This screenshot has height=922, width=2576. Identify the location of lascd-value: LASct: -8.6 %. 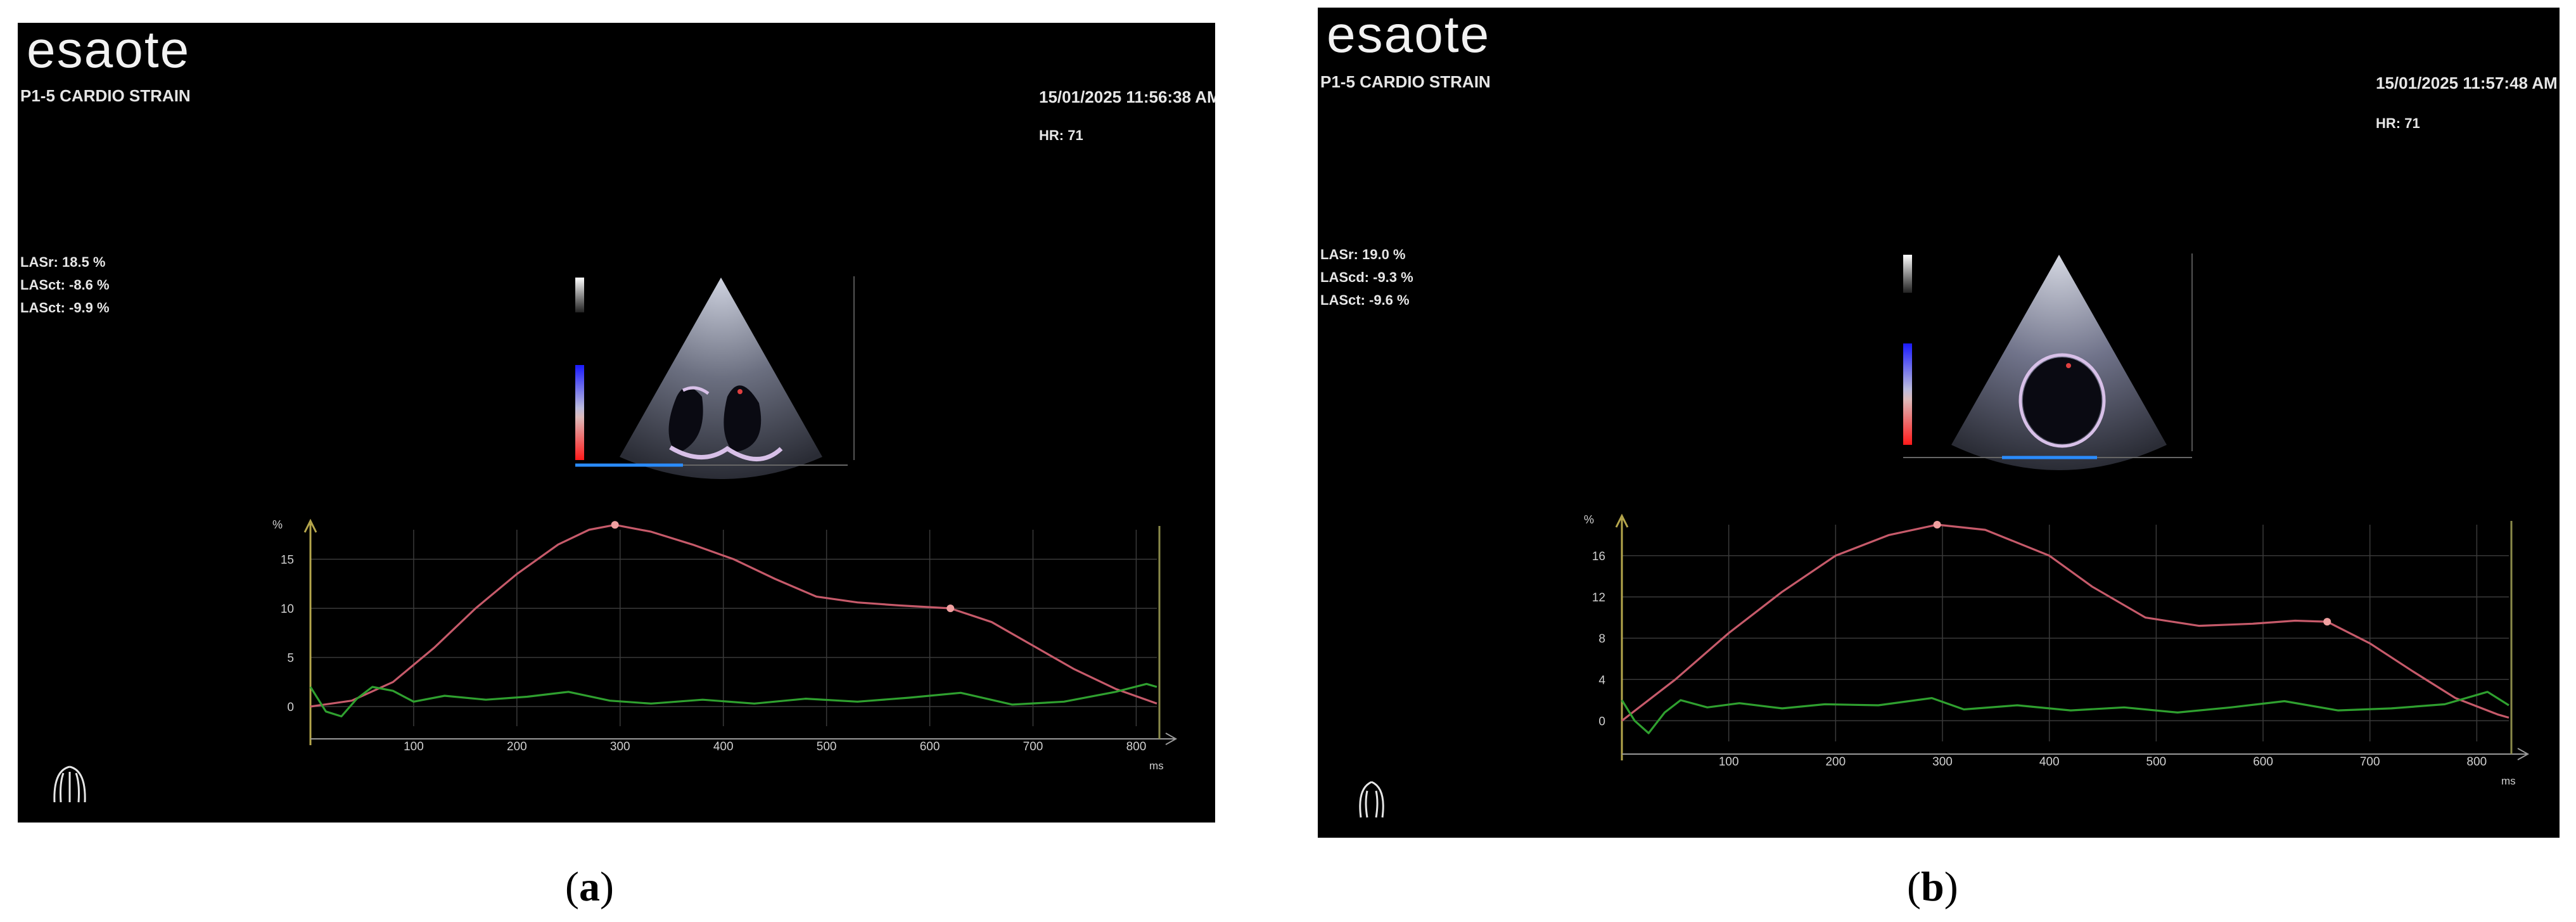
(65, 285).